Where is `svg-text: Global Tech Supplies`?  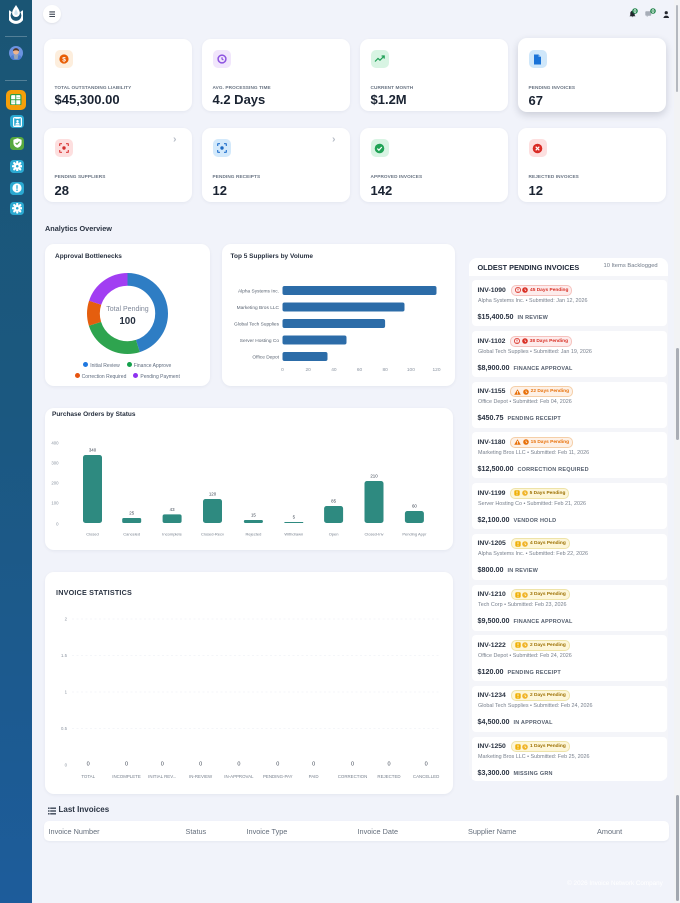
svg-text: Global Tech Supplies is located at coordinates (257, 325).